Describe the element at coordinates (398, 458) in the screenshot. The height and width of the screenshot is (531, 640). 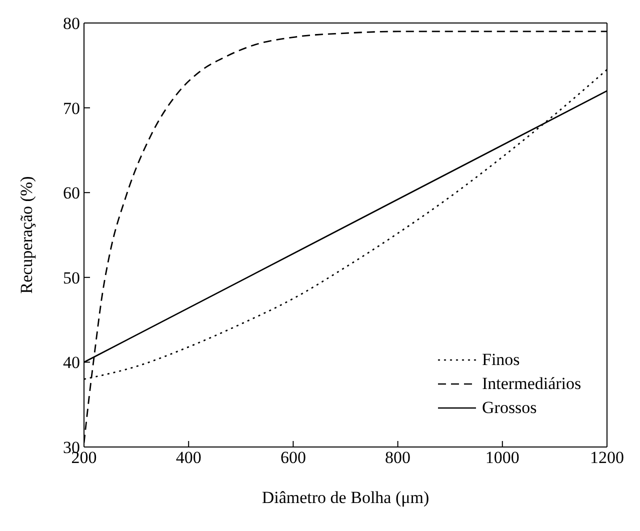
I see `x-tick-label: 800` at that location.